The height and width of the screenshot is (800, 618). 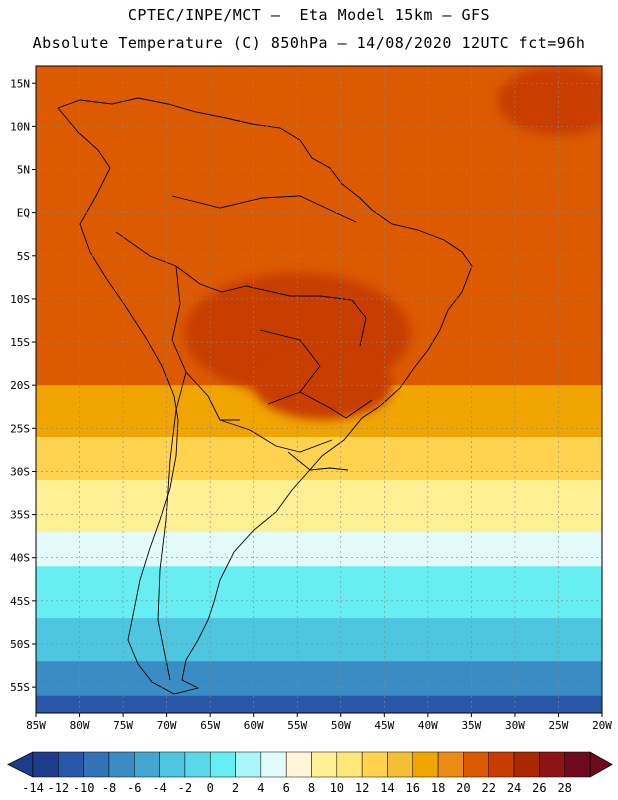 I want to click on lon-tick-label: 70W, so click(x=167, y=725).